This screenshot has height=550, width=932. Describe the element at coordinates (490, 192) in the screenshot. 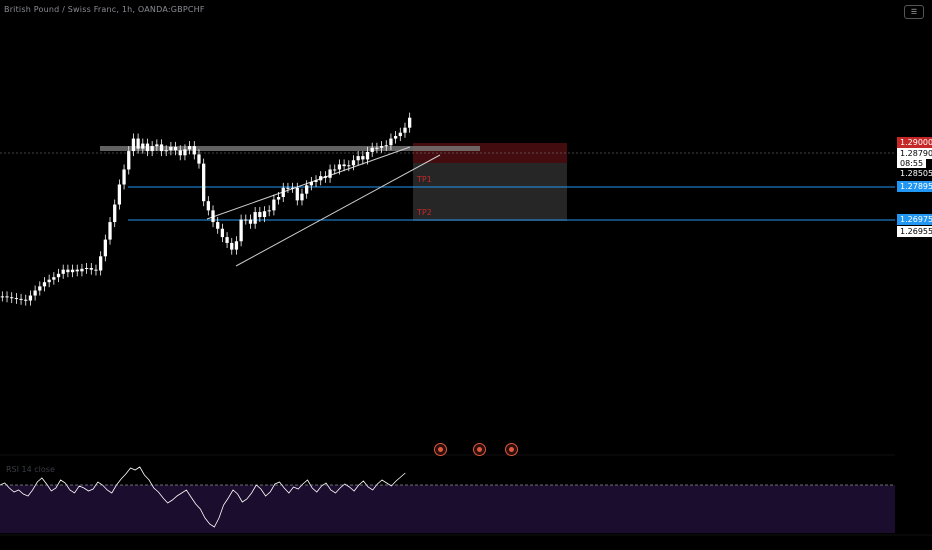

I see `target-zone` at that location.